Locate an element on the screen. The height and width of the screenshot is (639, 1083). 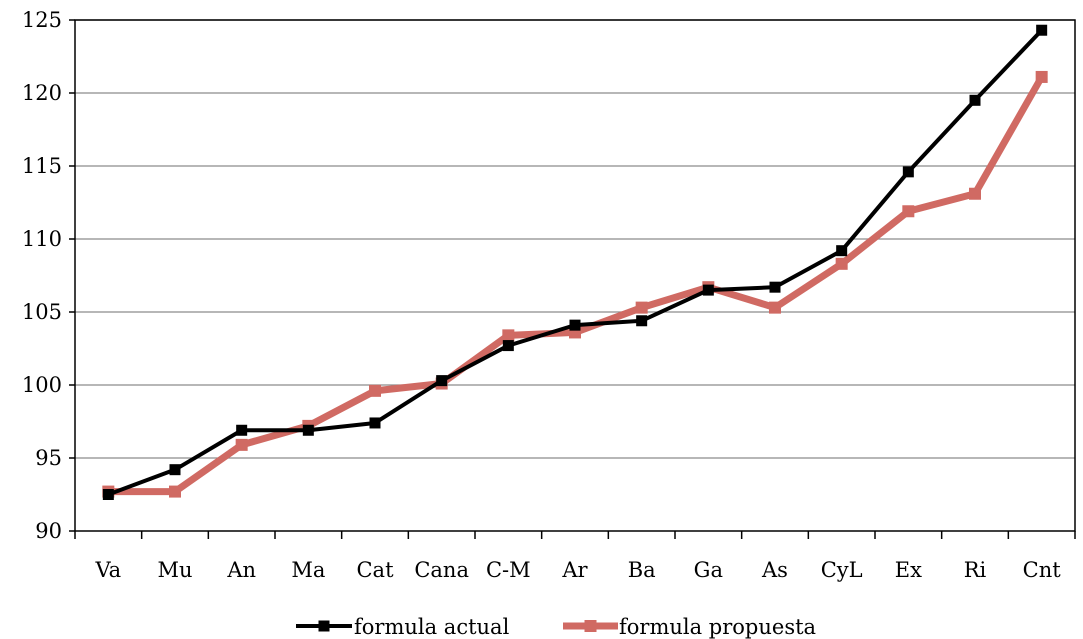
x-tick-label: Ri is located at coordinates (975, 570).